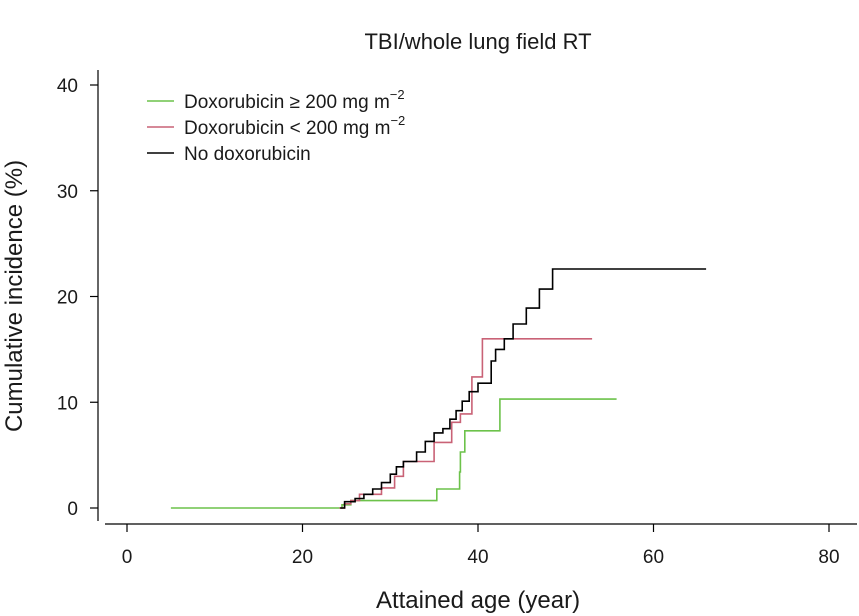 The image size is (859, 616). I want to click on x-tick-label: 0, so click(127, 557).